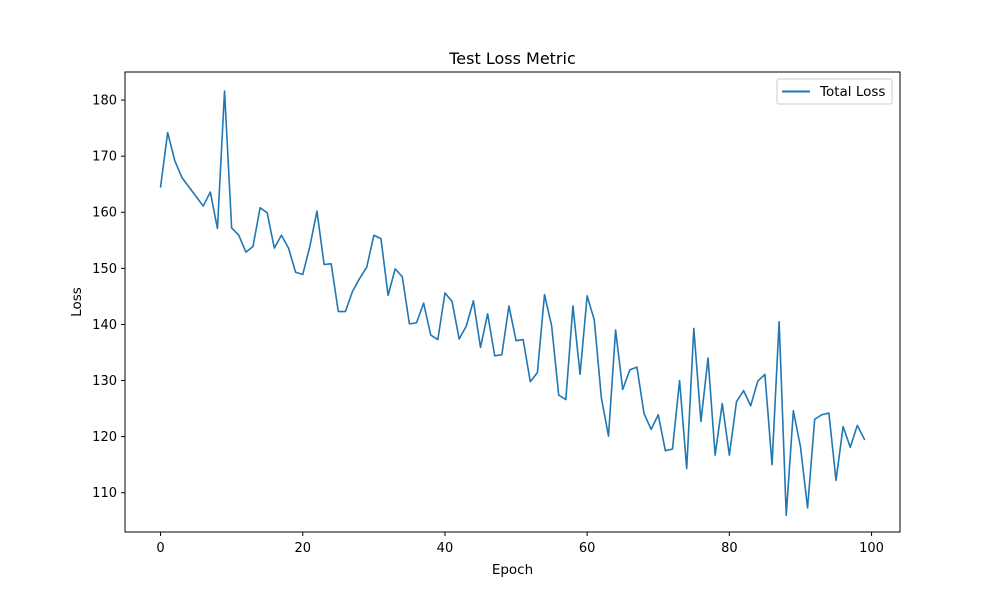 Image resolution: width=1000 pixels, height=600 pixels. What do you see at coordinates (160, 548) in the screenshot?
I see `x-tick-label: 0` at bounding box center [160, 548].